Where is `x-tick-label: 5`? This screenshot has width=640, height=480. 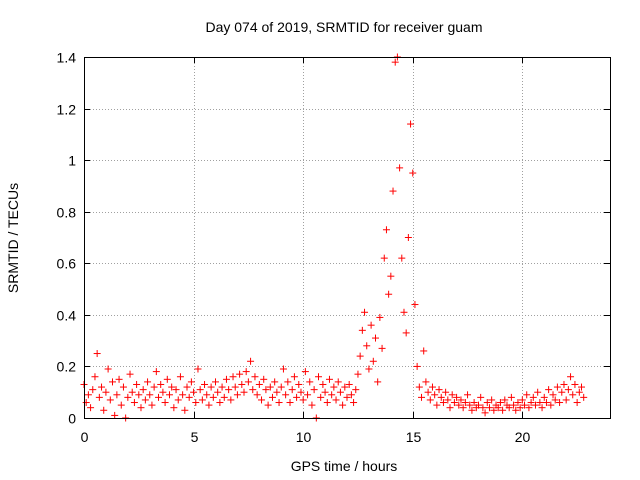
x-tick-label: 5 is located at coordinates (195, 437).